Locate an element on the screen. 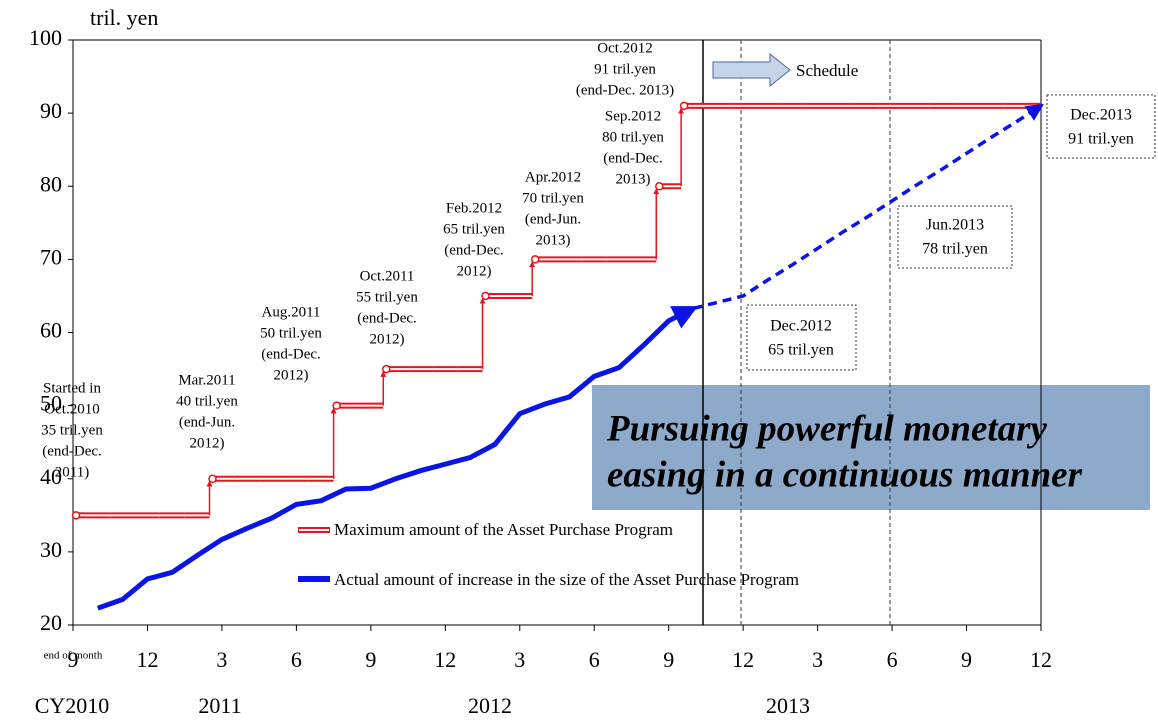  y-tick-label: 40 is located at coordinates (51, 476).